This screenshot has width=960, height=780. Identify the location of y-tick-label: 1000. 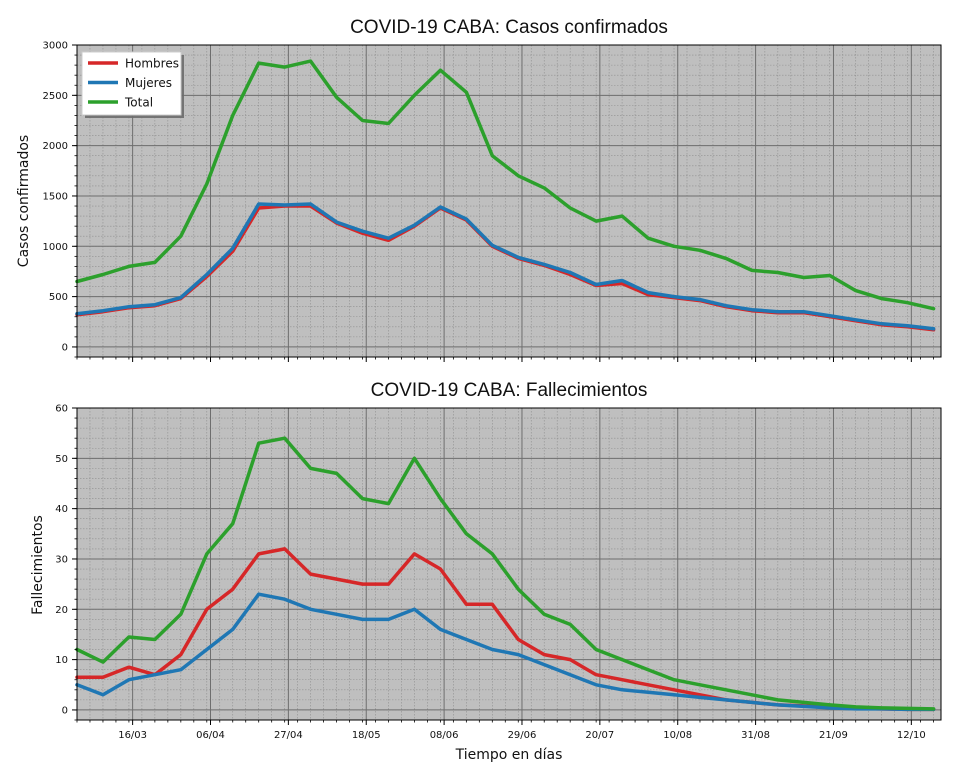
(55, 247).